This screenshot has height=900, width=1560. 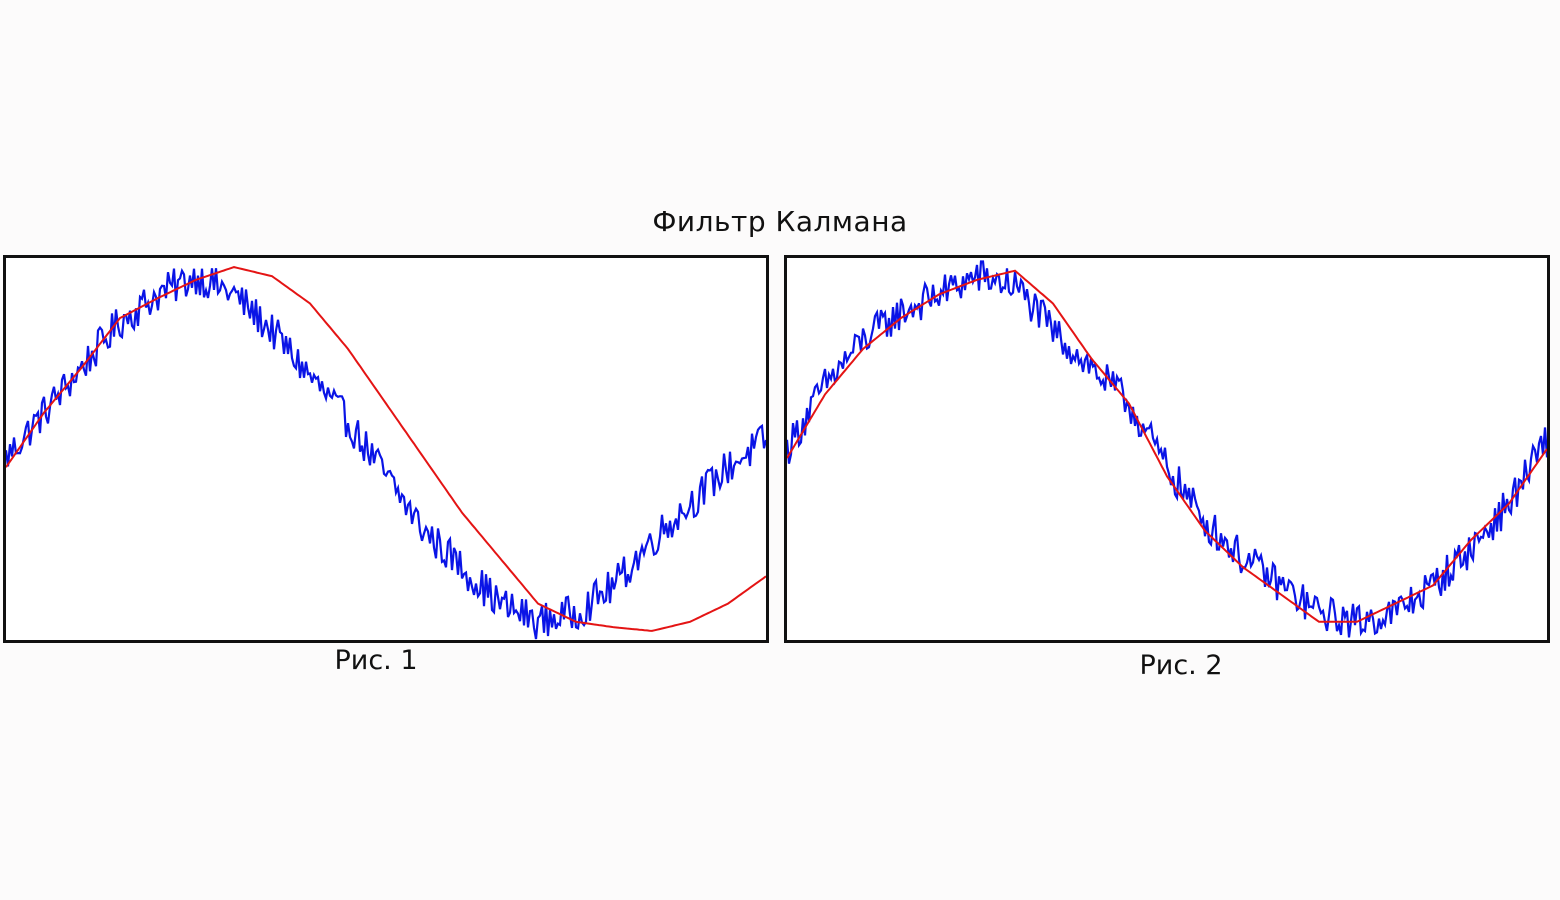 I want to click on chart-caption-1: Рис. 1, so click(x=376, y=660).